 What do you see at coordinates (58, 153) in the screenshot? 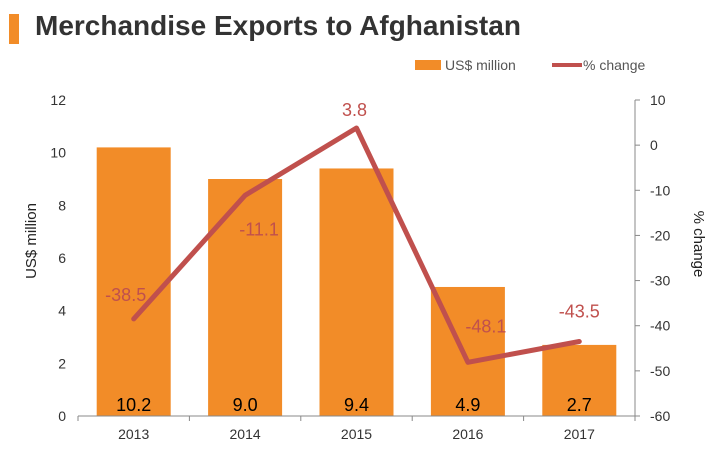
I see `y-left-tick-label-5: 10` at bounding box center [58, 153].